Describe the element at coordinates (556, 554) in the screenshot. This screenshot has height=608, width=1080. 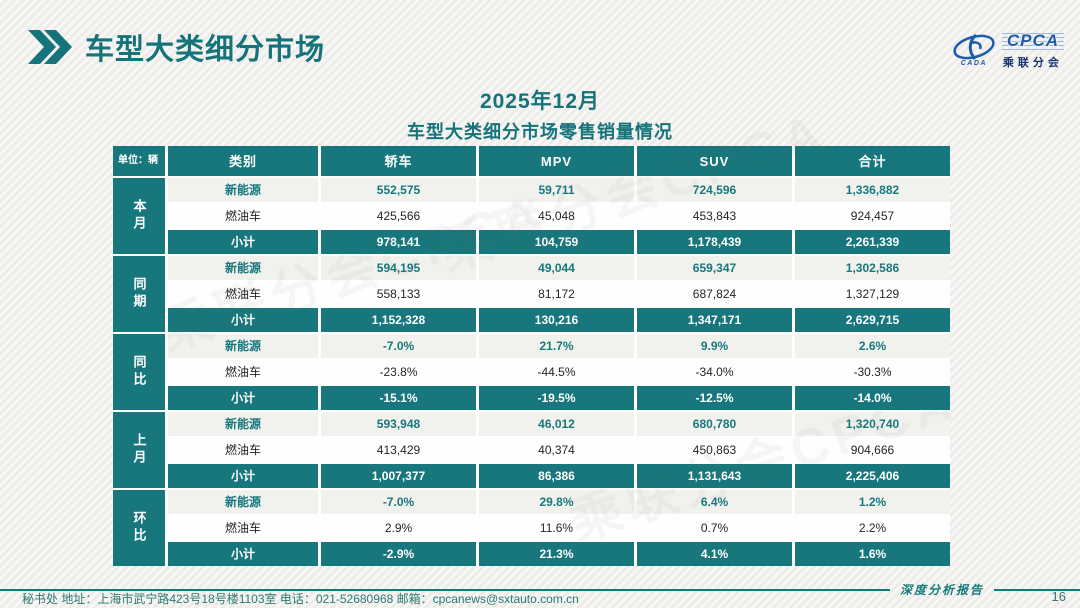
I see `table-cell: 21.3%` at that location.